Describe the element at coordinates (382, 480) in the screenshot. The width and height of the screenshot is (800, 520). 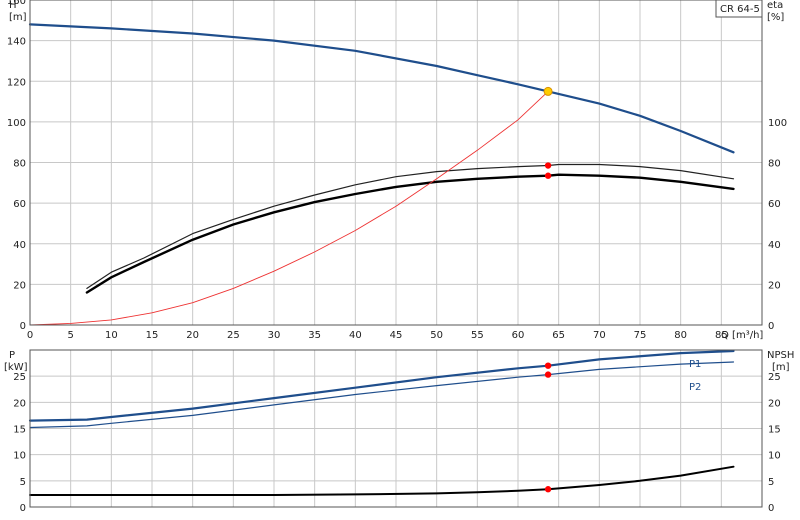
I see `series-line-NPSH` at that location.